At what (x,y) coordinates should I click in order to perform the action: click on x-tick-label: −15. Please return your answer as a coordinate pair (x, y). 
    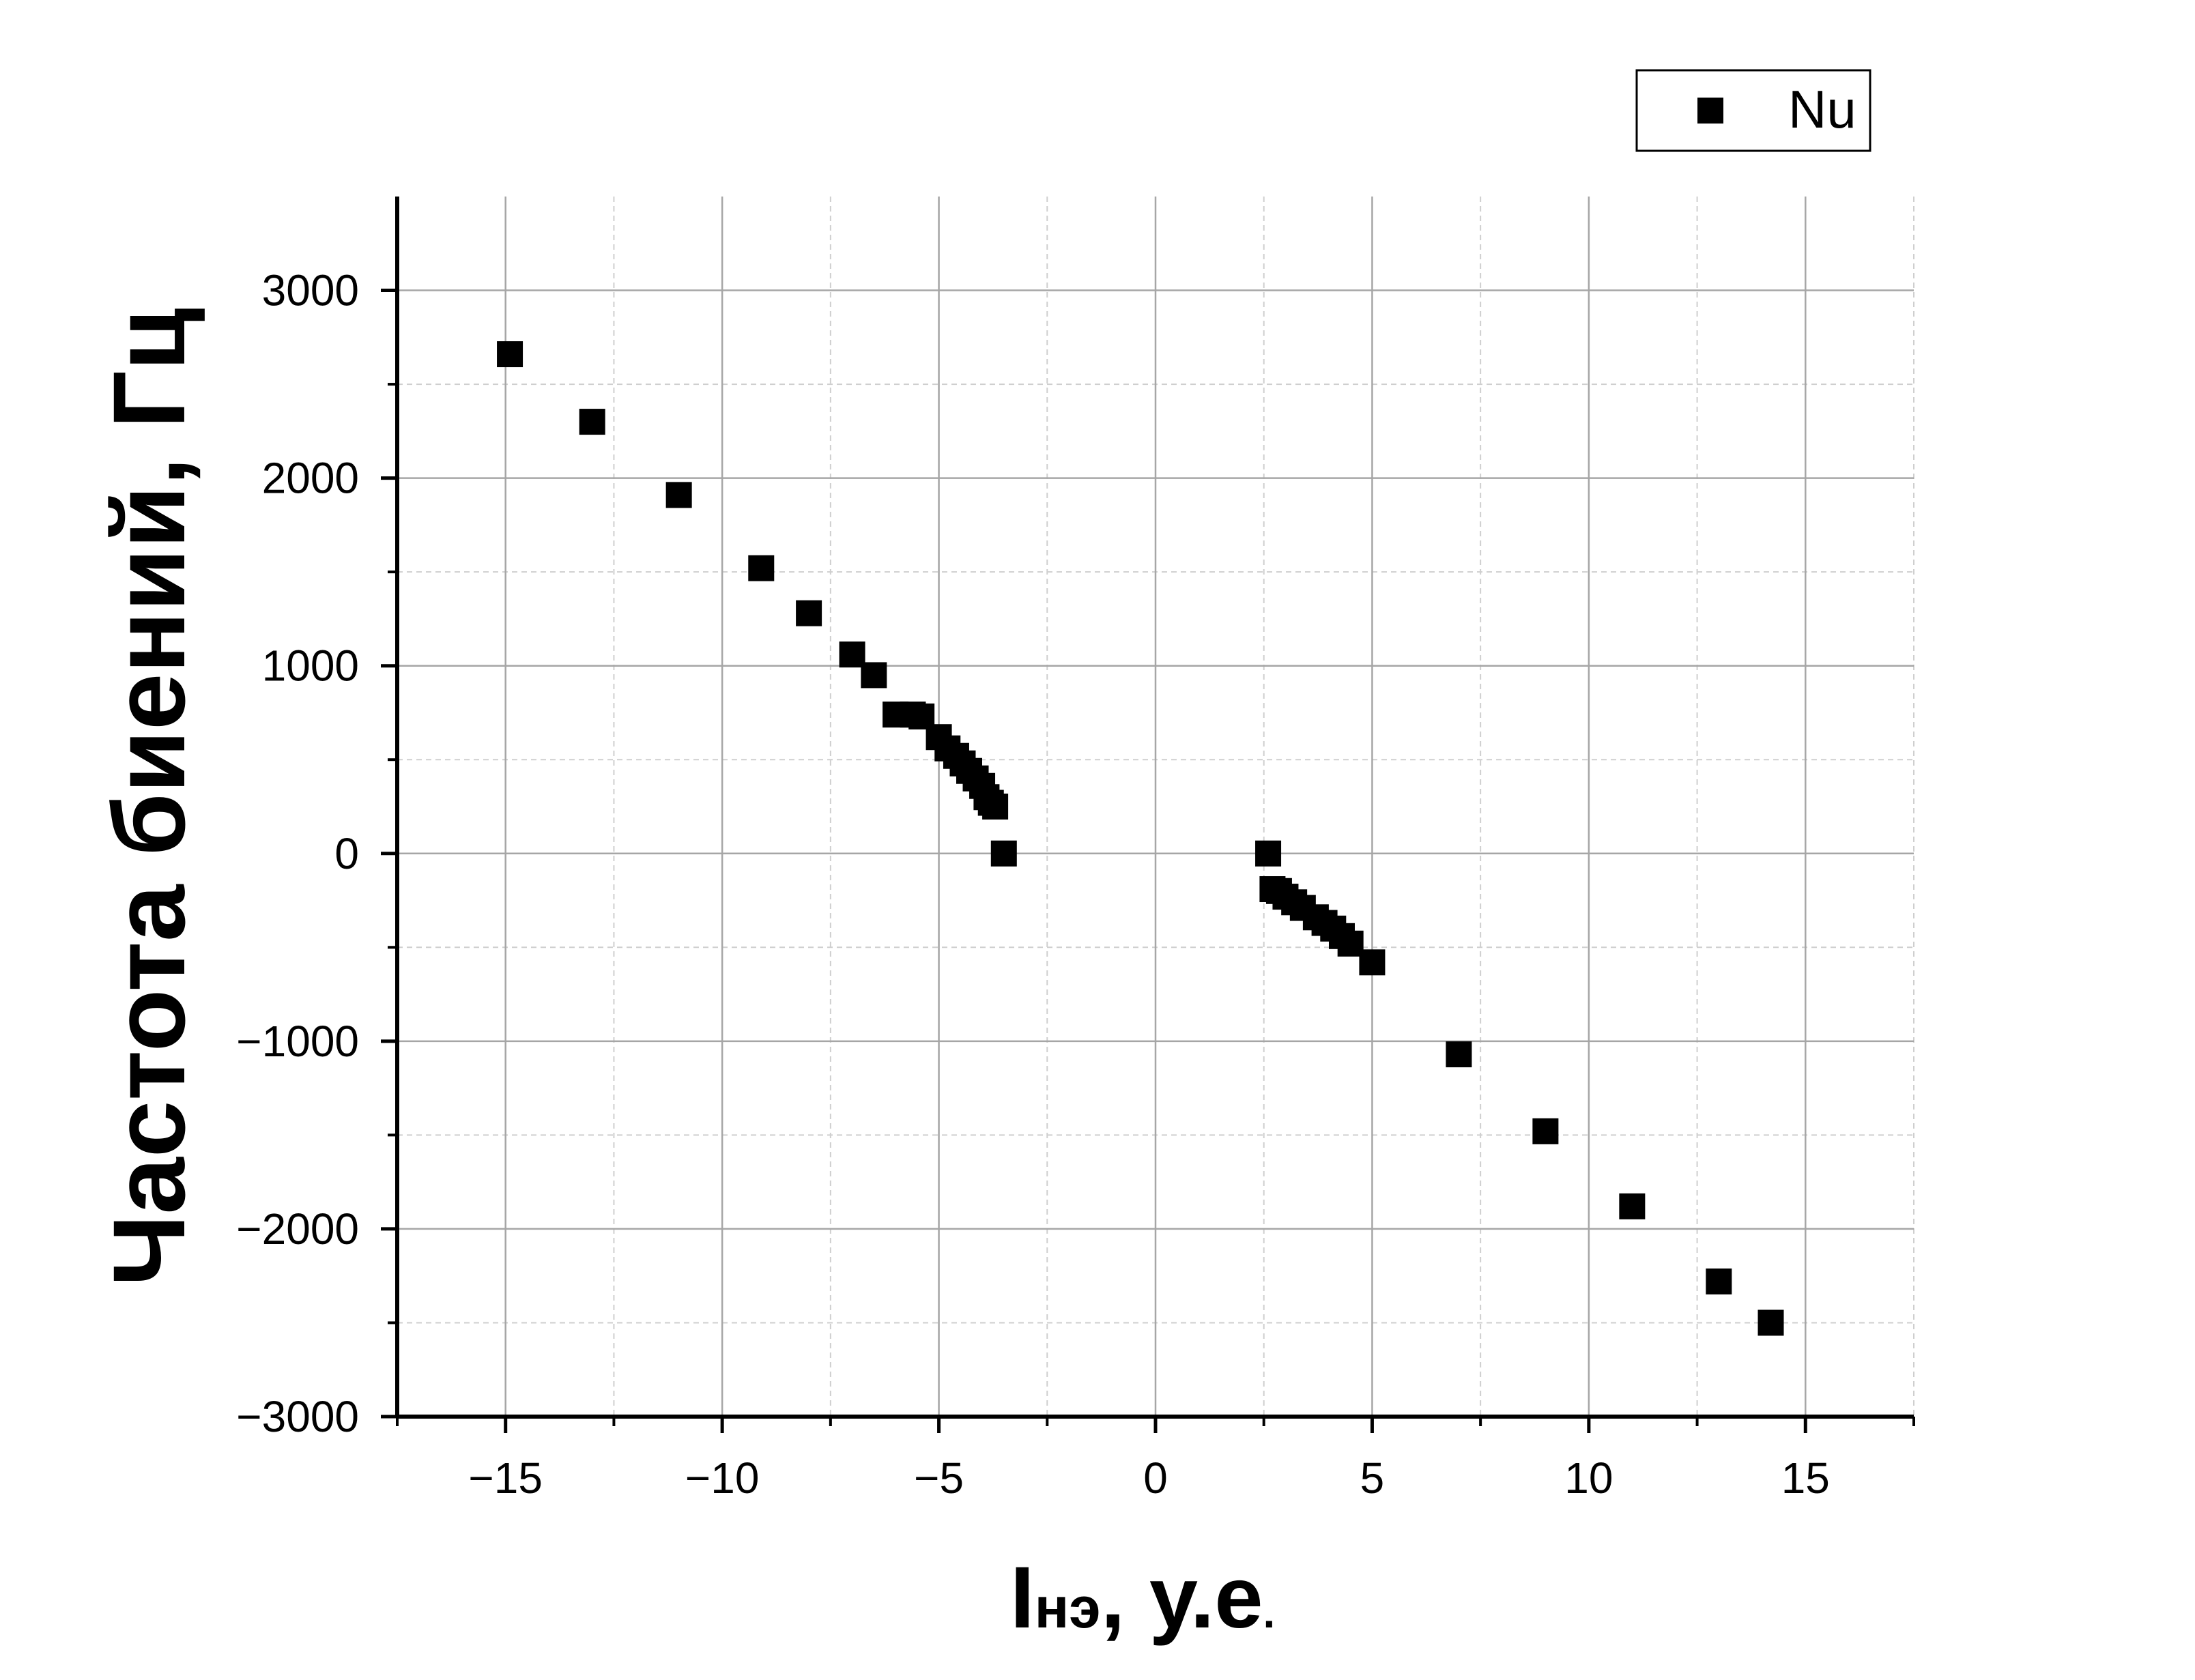
    Looking at the image, I should click on (505, 1478).